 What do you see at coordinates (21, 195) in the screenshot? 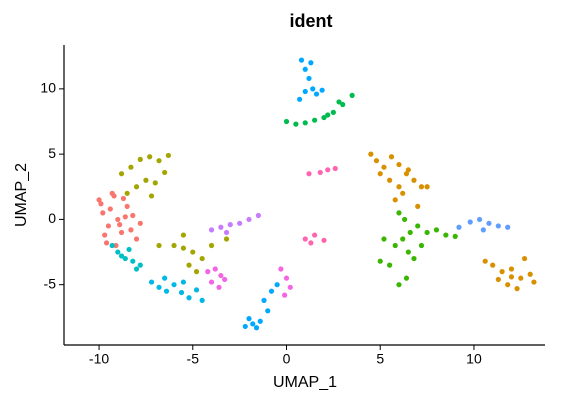
I see `y-axis-title: UMAP_2` at bounding box center [21, 195].